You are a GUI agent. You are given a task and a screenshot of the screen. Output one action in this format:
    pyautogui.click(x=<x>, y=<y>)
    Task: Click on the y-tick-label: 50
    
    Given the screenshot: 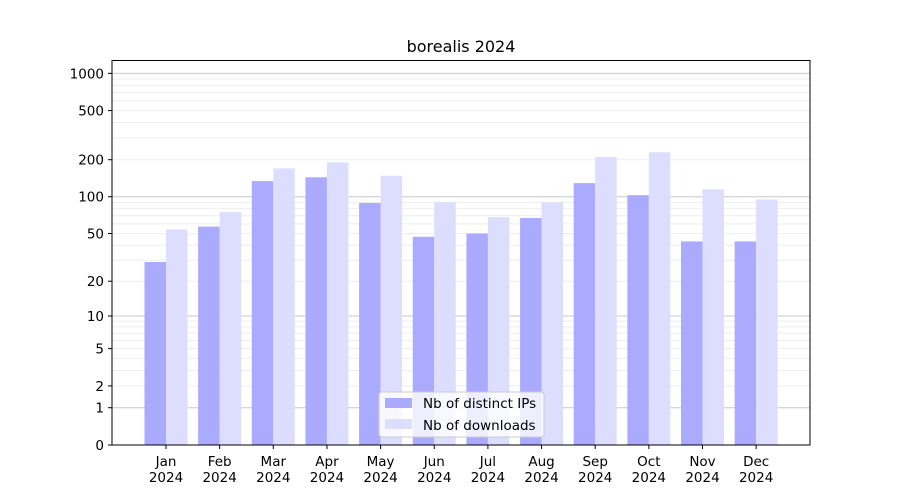 What is the action you would take?
    pyautogui.click(x=95, y=234)
    